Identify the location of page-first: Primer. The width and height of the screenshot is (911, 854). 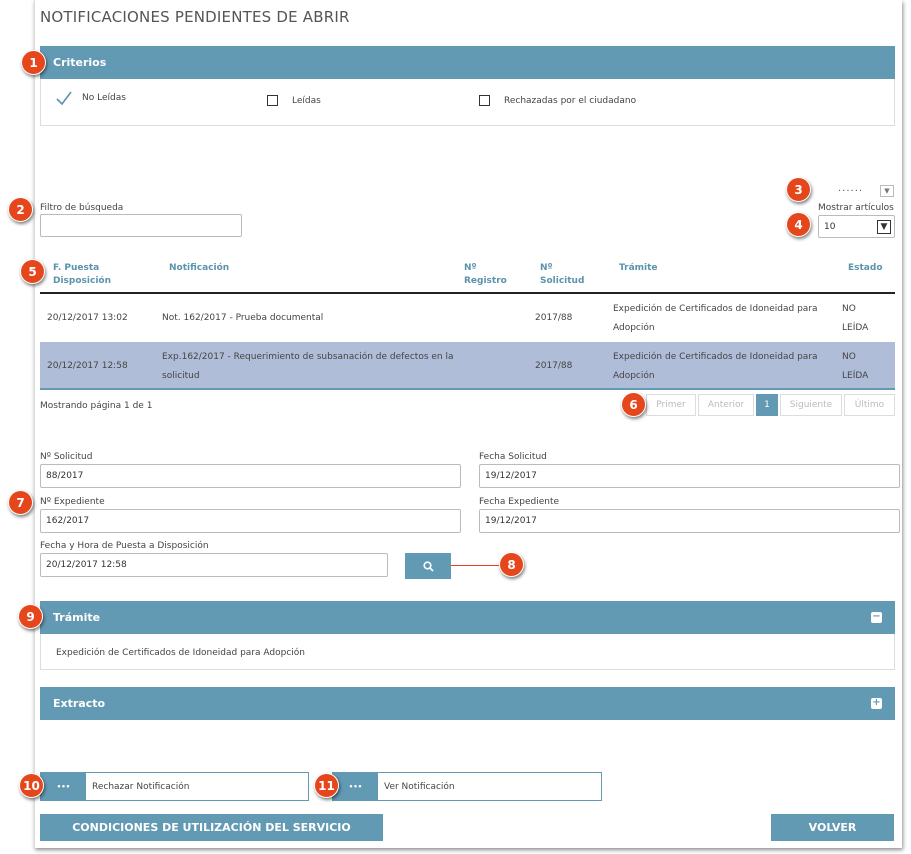
(671, 405).